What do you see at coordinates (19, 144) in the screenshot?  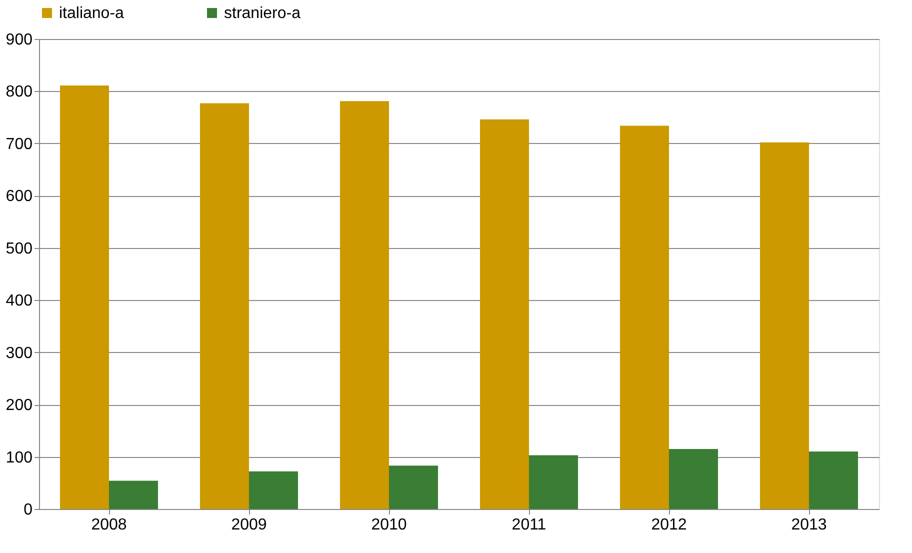 I see `y-tick-label: 700` at bounding box center [19, 144].